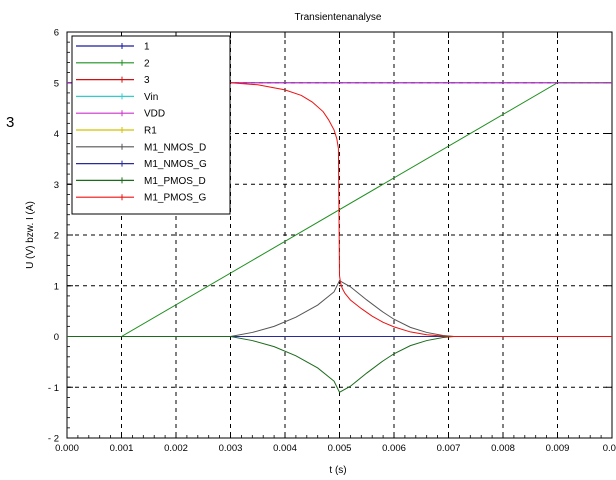 Image resolution: width=616 pixels, height=480 pixels. Describe the element at coordinates (175, 147) in the screenshot. I see `legend-label: M1_NMOS_D` at that location.